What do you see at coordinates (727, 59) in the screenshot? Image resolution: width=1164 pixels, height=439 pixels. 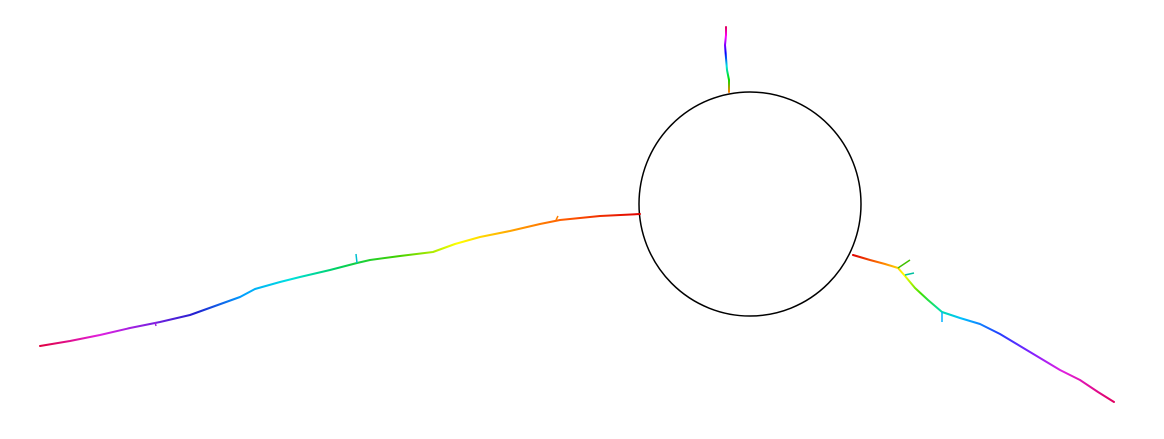 I see `dendrite-top` at bounding box center [727, 59].